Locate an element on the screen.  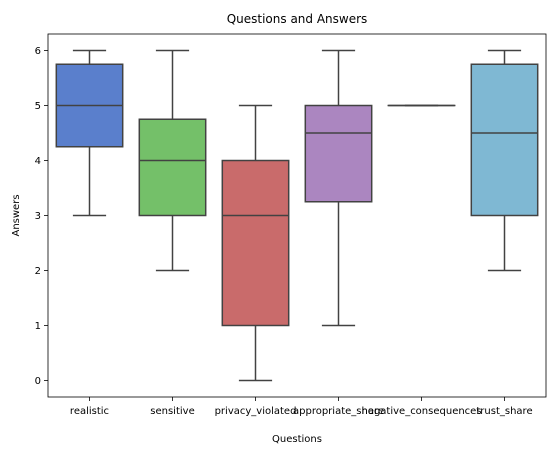
x-tick-label: sensitive is located at coordinates (172, 411).